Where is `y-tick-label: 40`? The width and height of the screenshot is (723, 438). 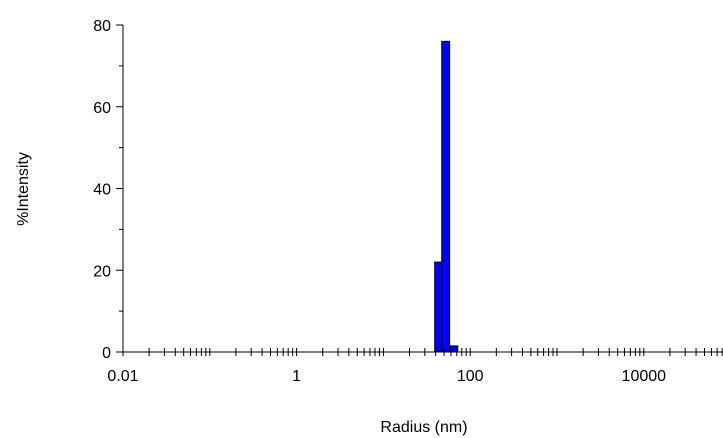 y-tick-label: 40 is located at coordinates (102, 190).